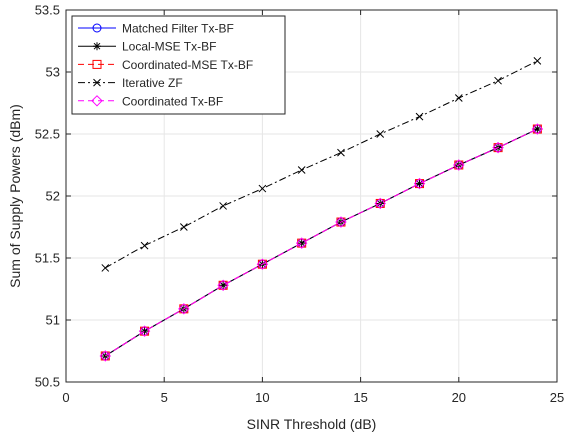 The image size is (565, 442). Describe the element at coordinates (53, 72) in the screenshot. I see `y-tick-label: 53` at that location.